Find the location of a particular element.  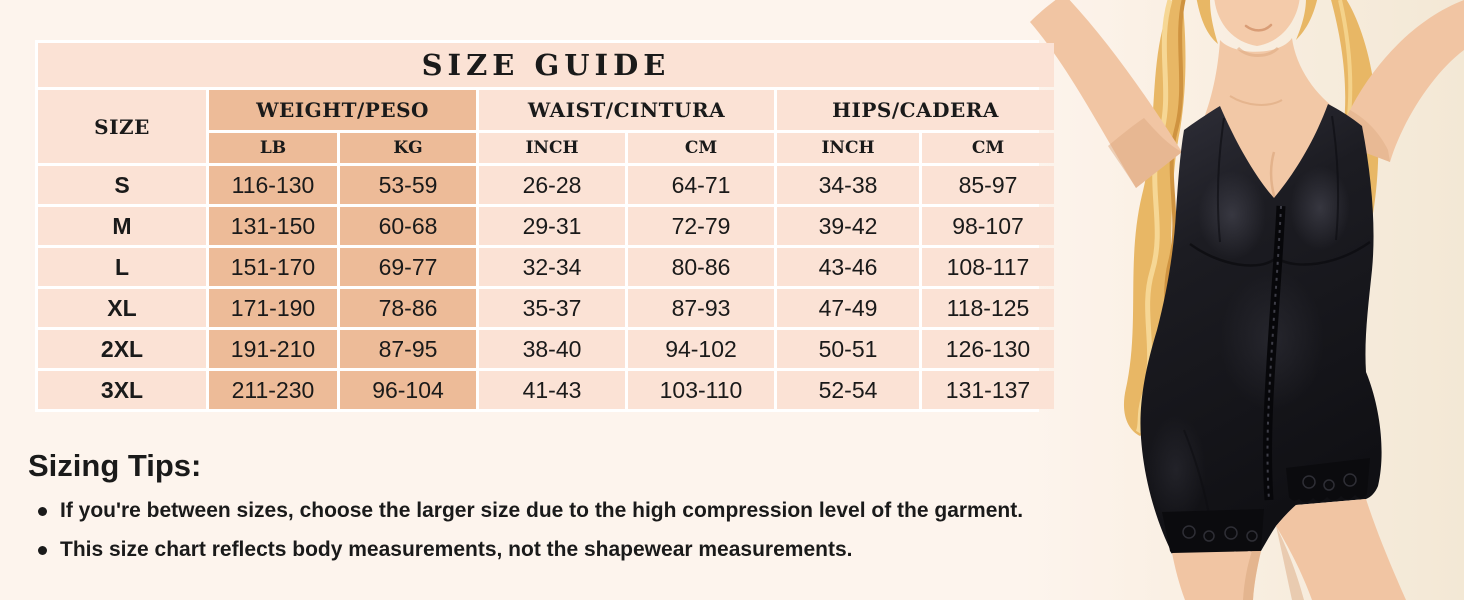

hook-closure is located at coordinates (1274, 353).